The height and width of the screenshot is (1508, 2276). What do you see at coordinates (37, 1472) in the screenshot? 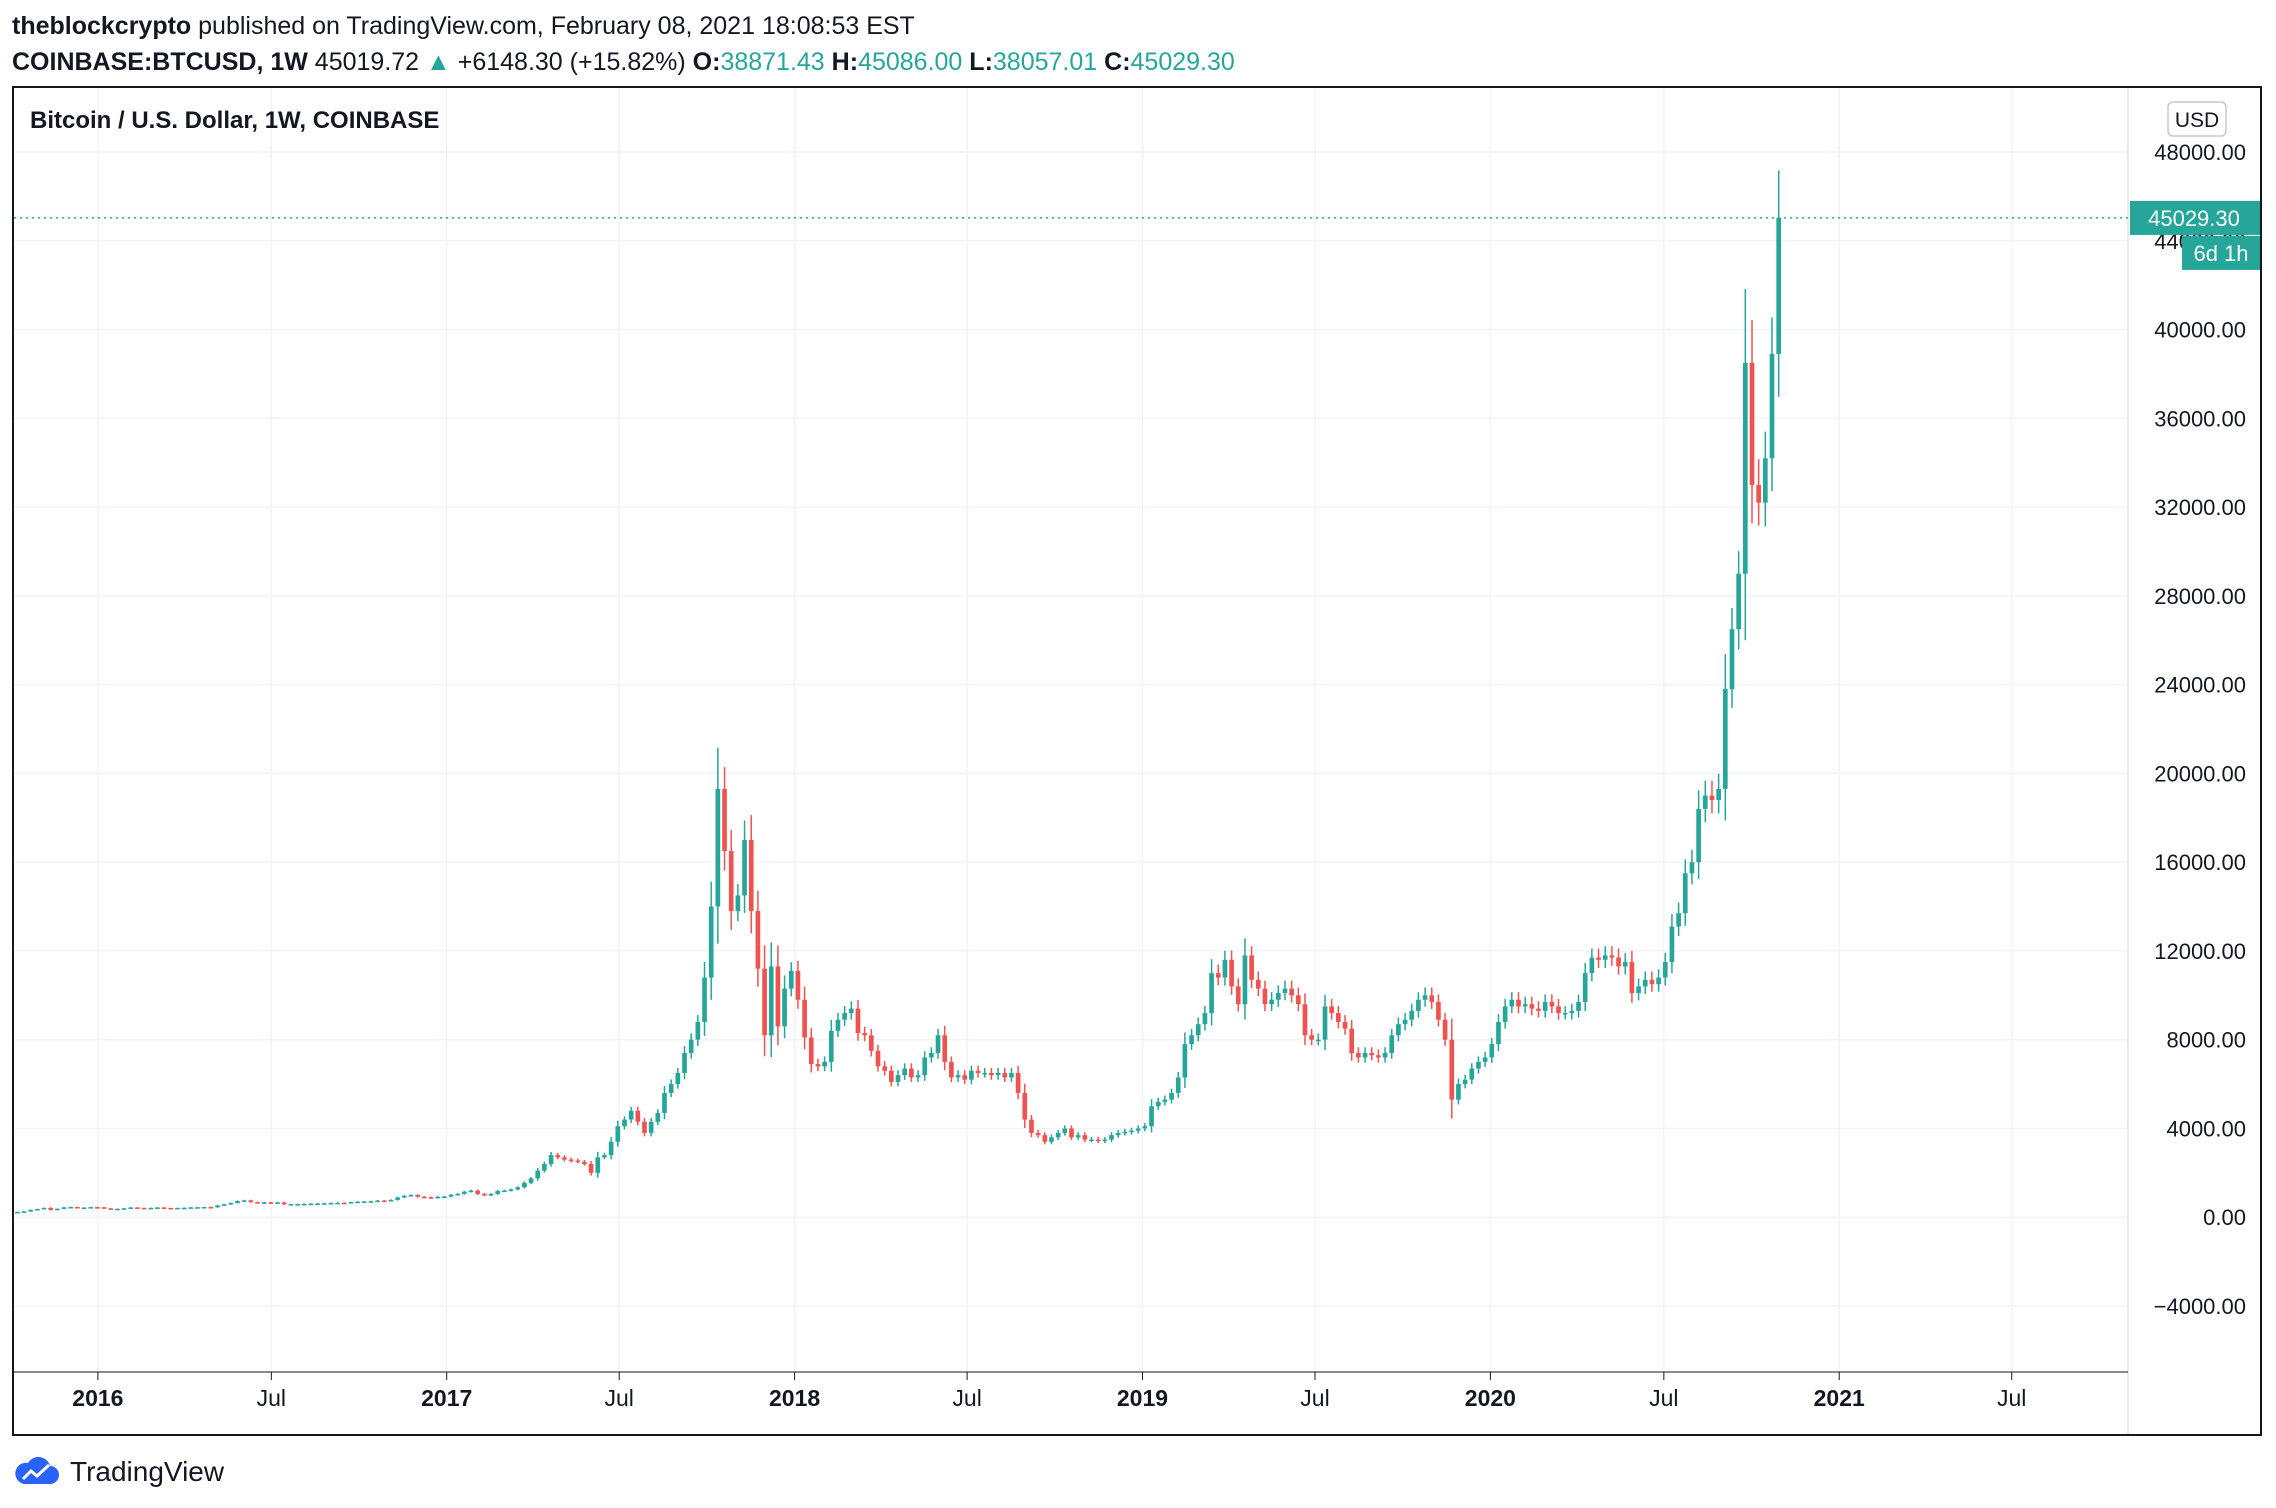
I see `tradingview-cloud-icon` at bounding box center [37, 1472].